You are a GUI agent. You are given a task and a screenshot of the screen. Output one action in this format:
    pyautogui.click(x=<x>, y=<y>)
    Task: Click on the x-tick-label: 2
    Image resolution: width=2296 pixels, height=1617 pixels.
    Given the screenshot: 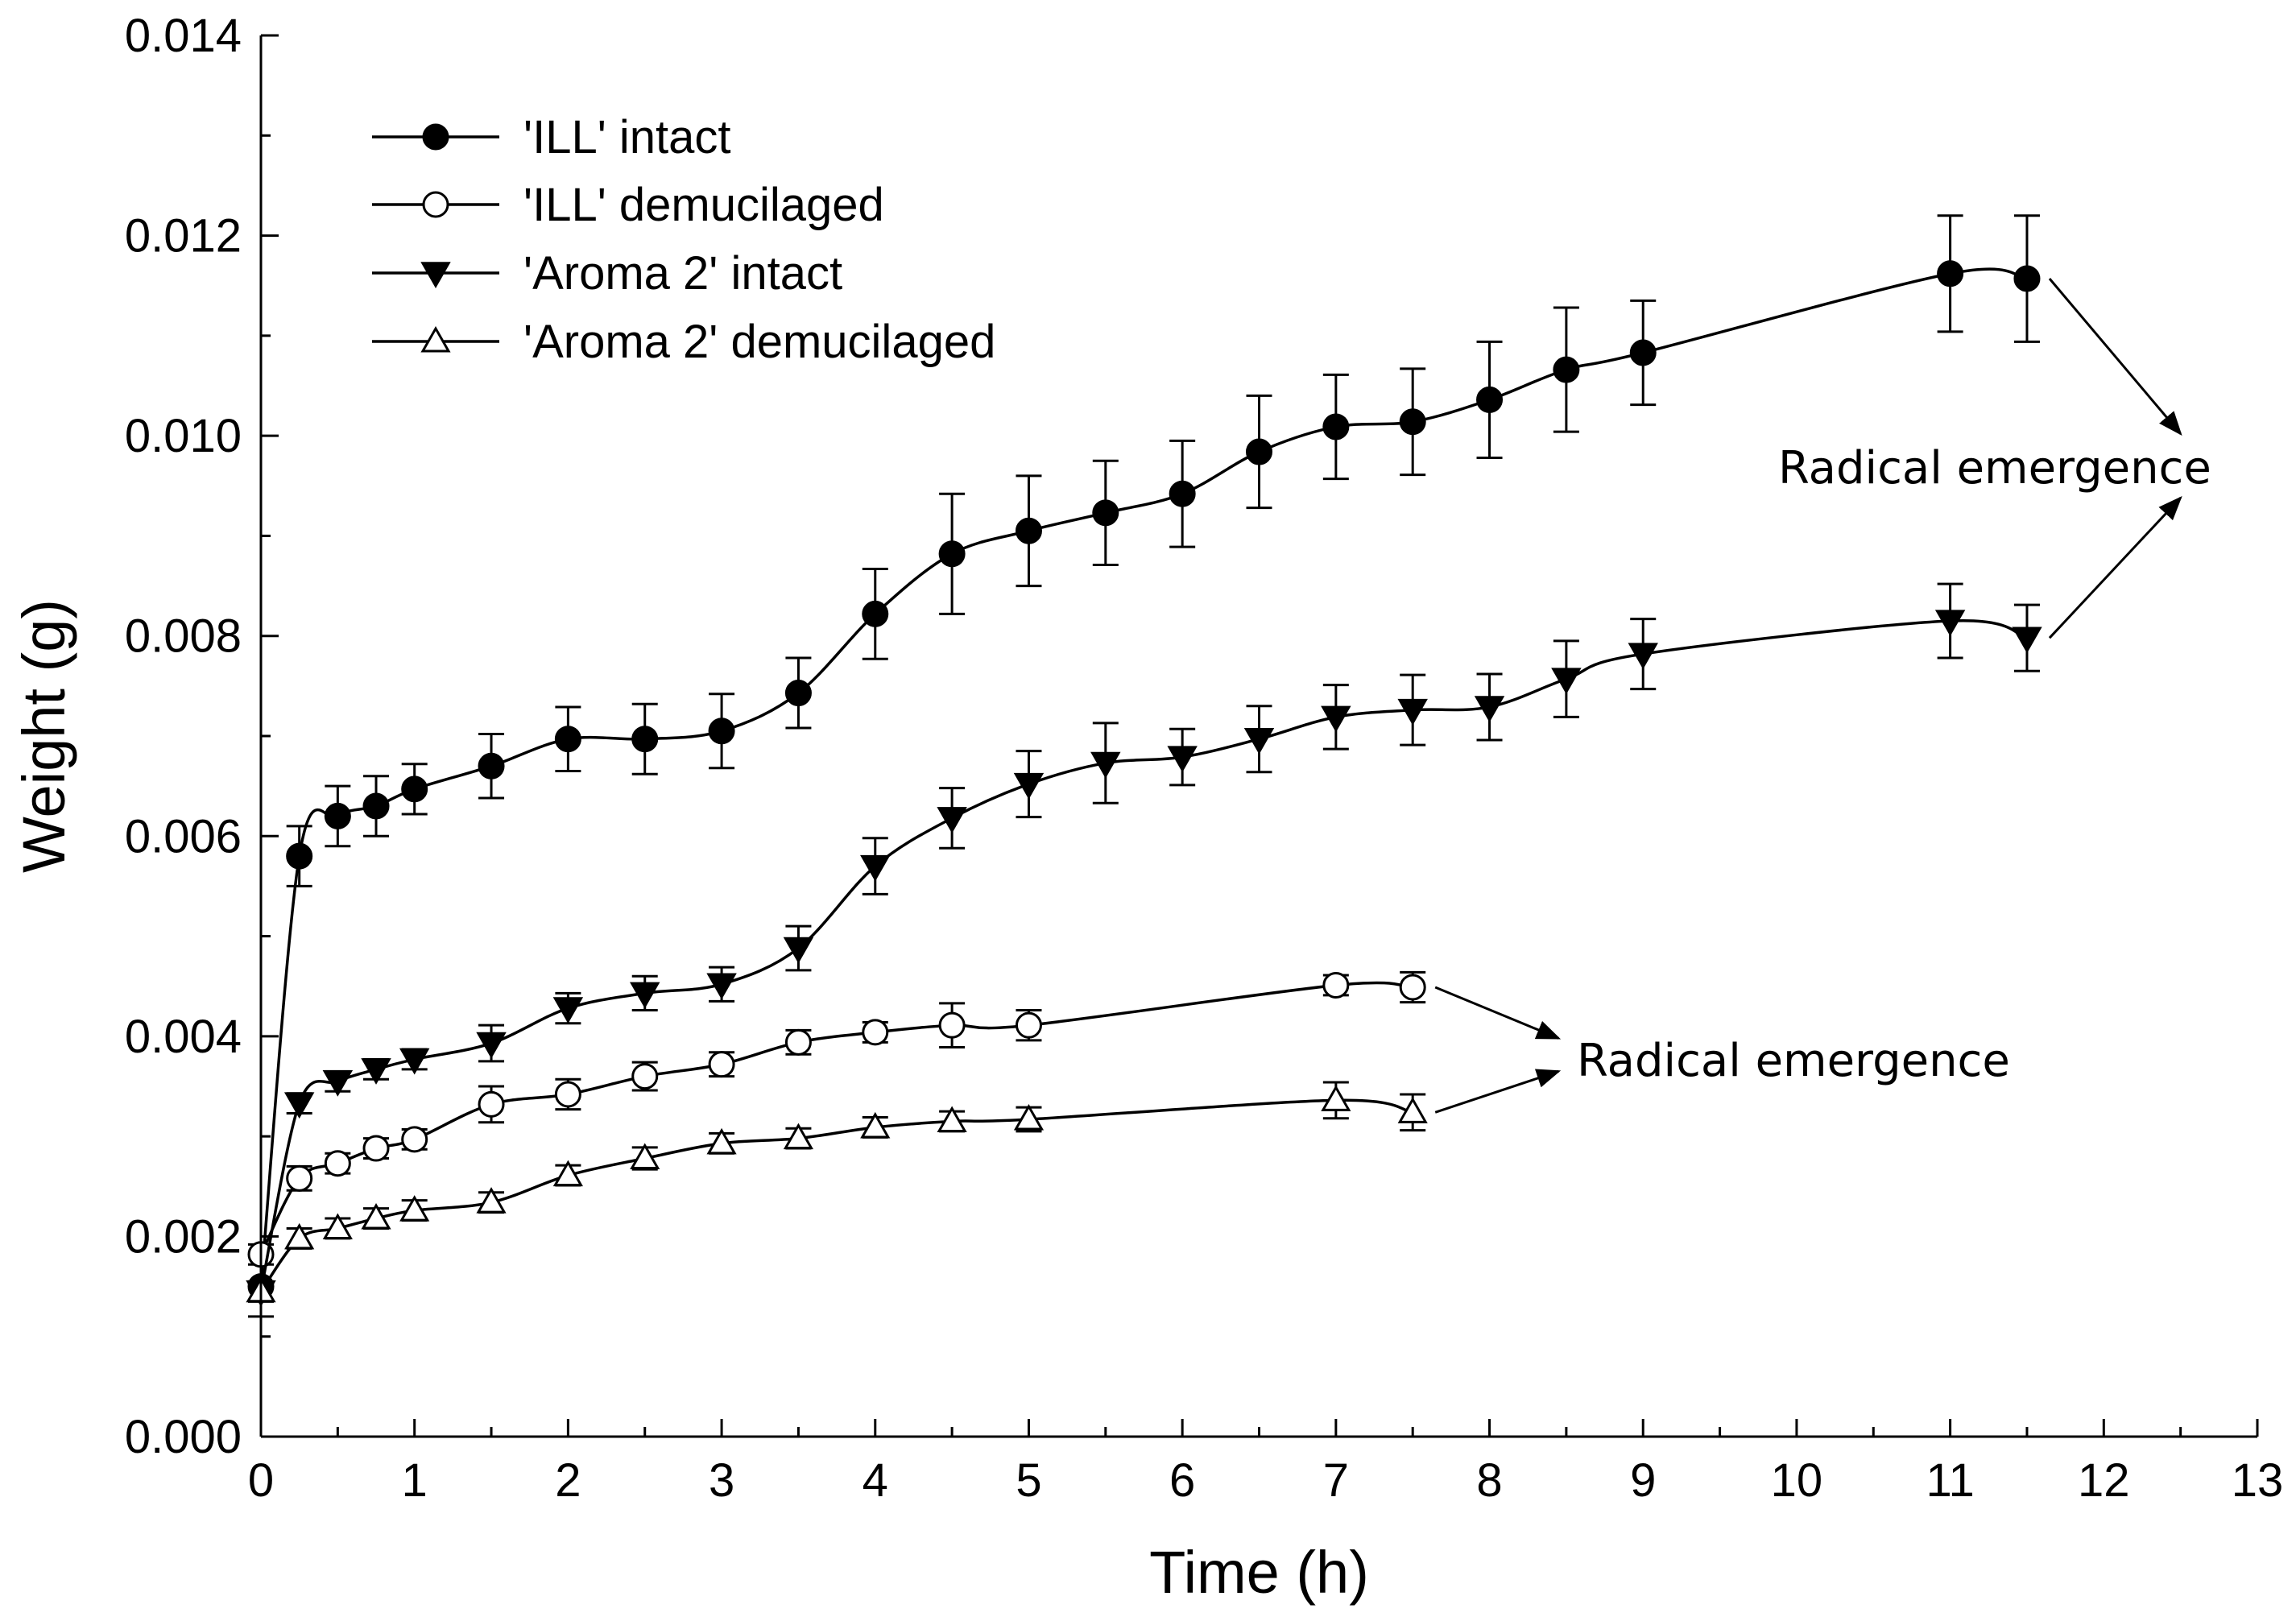 What is the action you would take?
    pyautogui.click(x=568, y=1480)
    